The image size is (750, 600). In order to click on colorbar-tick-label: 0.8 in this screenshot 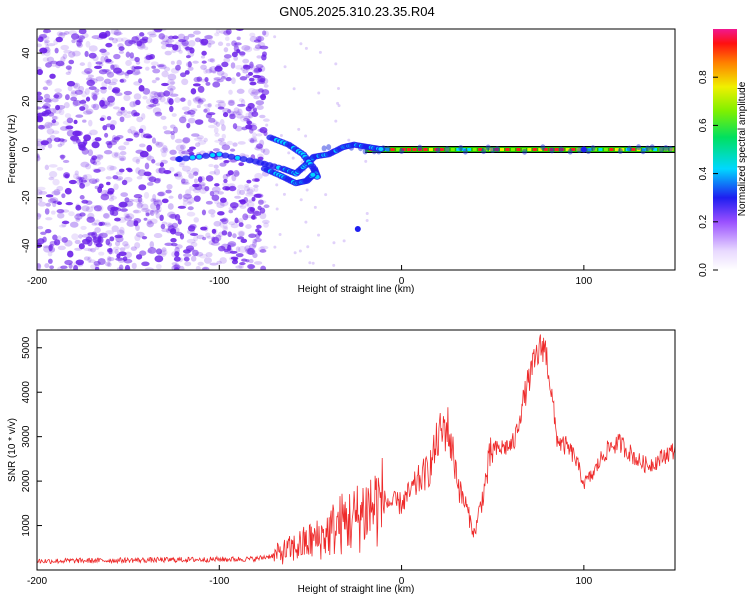, I will do `click(703, 77)`.